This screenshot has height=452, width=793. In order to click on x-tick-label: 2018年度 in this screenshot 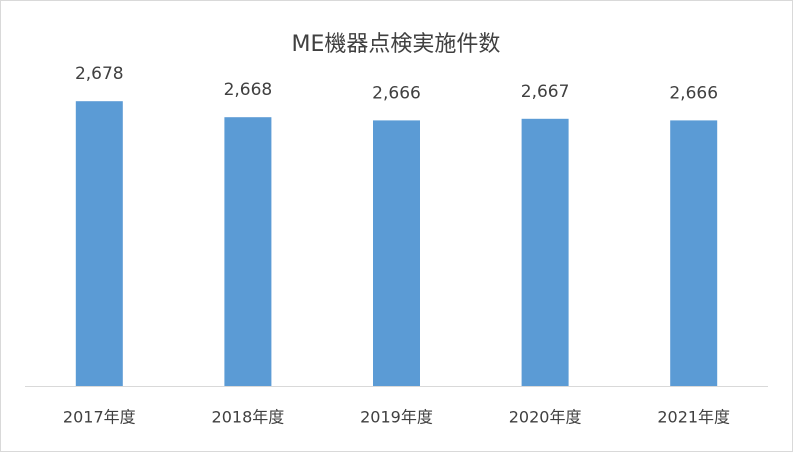, I will do `click(248, 417)`.